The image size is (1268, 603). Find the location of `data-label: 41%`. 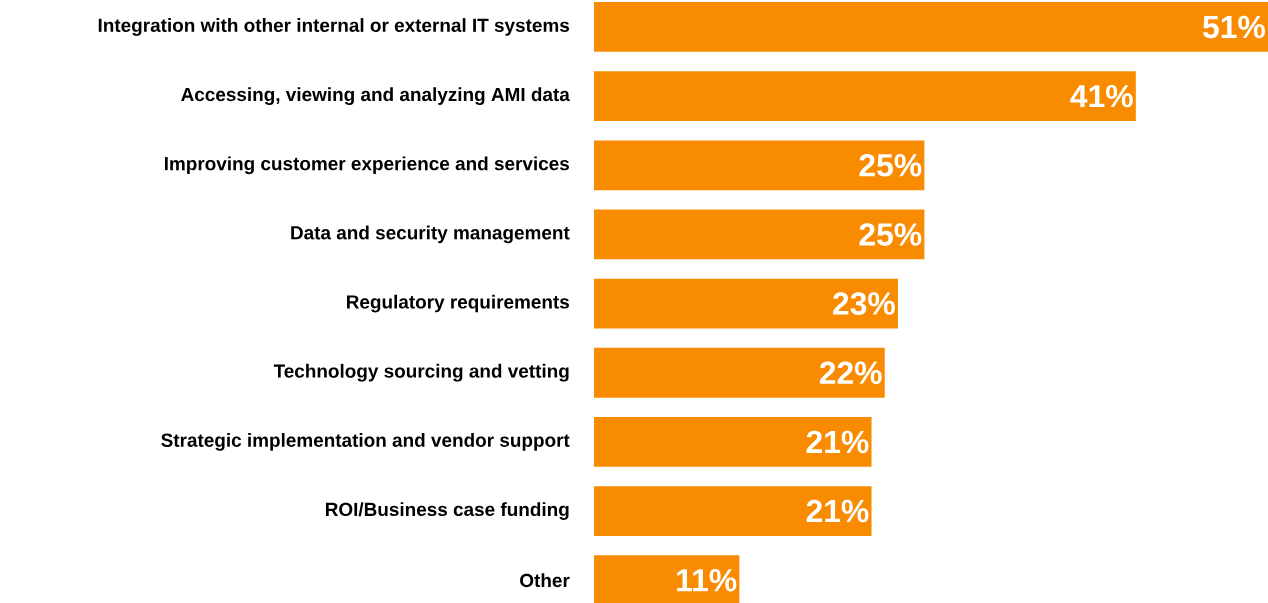

data-label: 41% is located at coordinates (1101, 96).